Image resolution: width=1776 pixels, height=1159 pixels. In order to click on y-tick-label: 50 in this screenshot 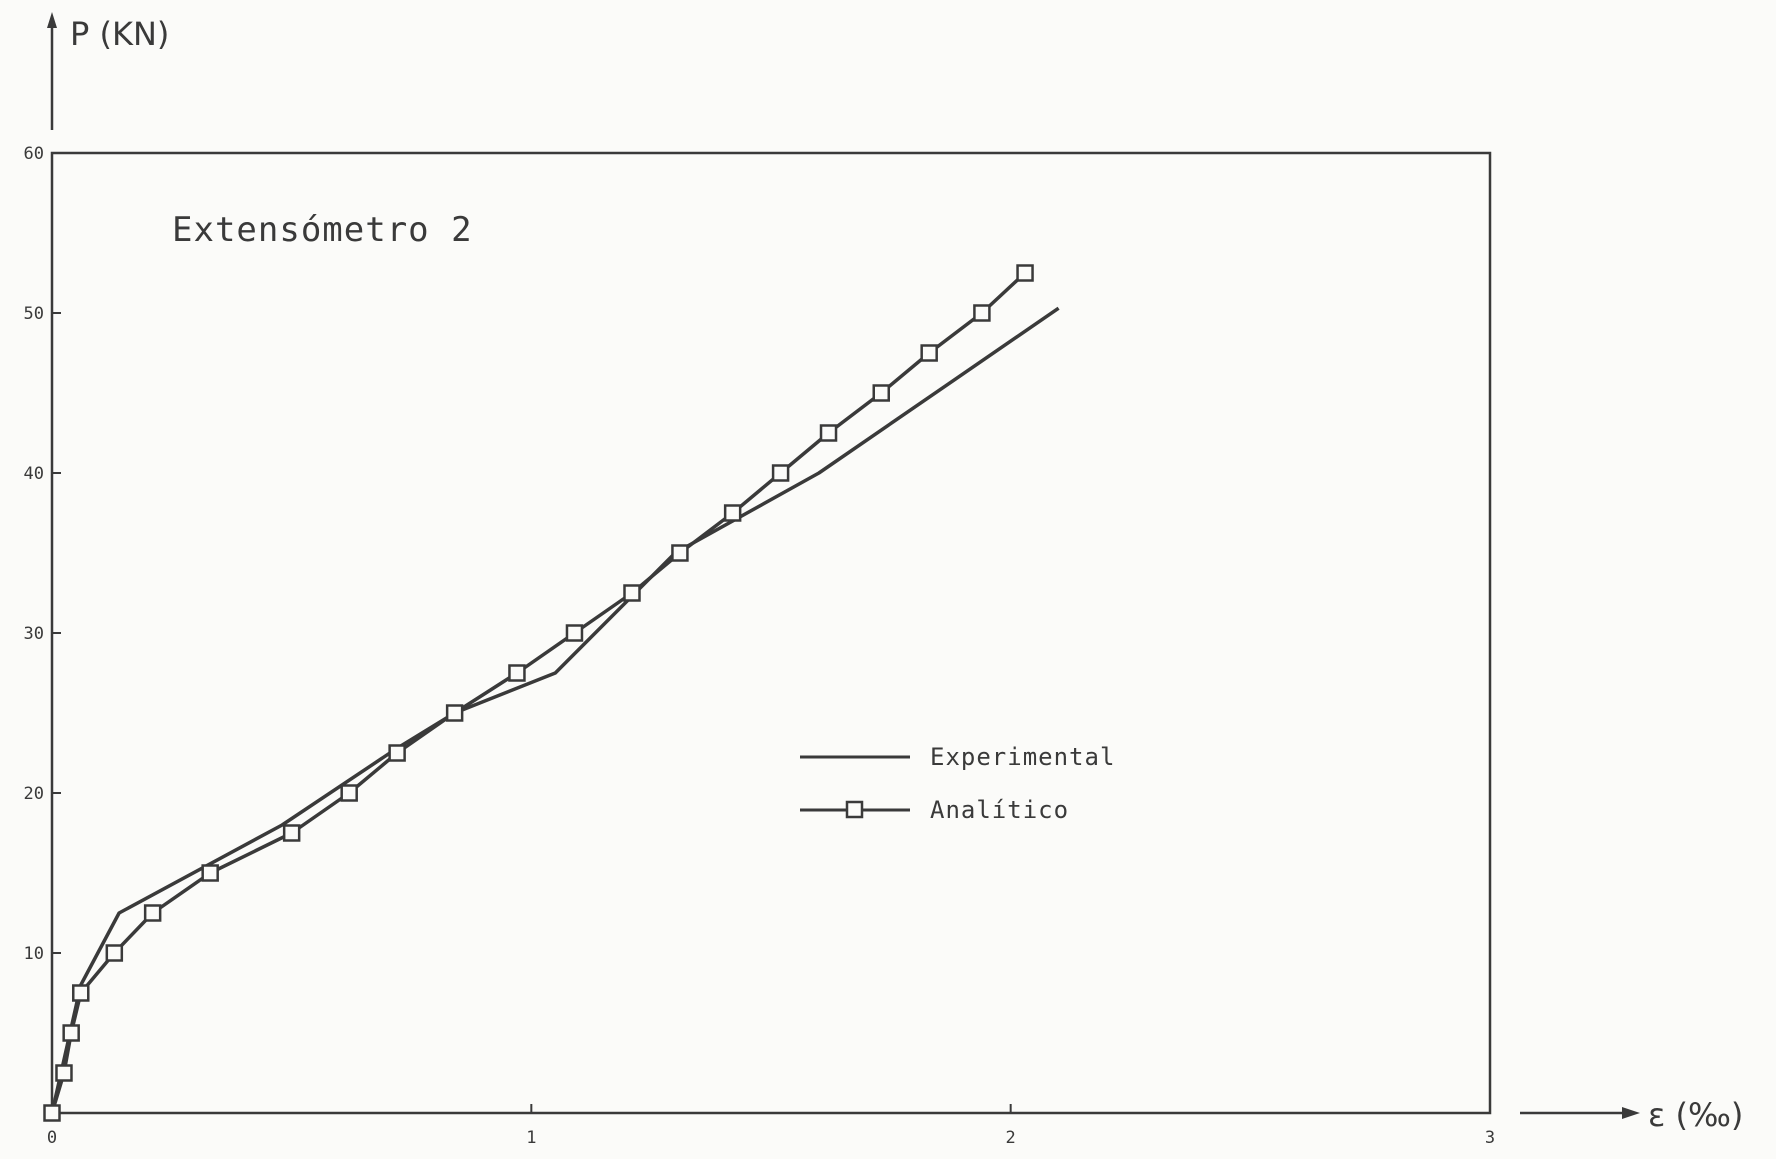, I will do `click(34, 314)`.